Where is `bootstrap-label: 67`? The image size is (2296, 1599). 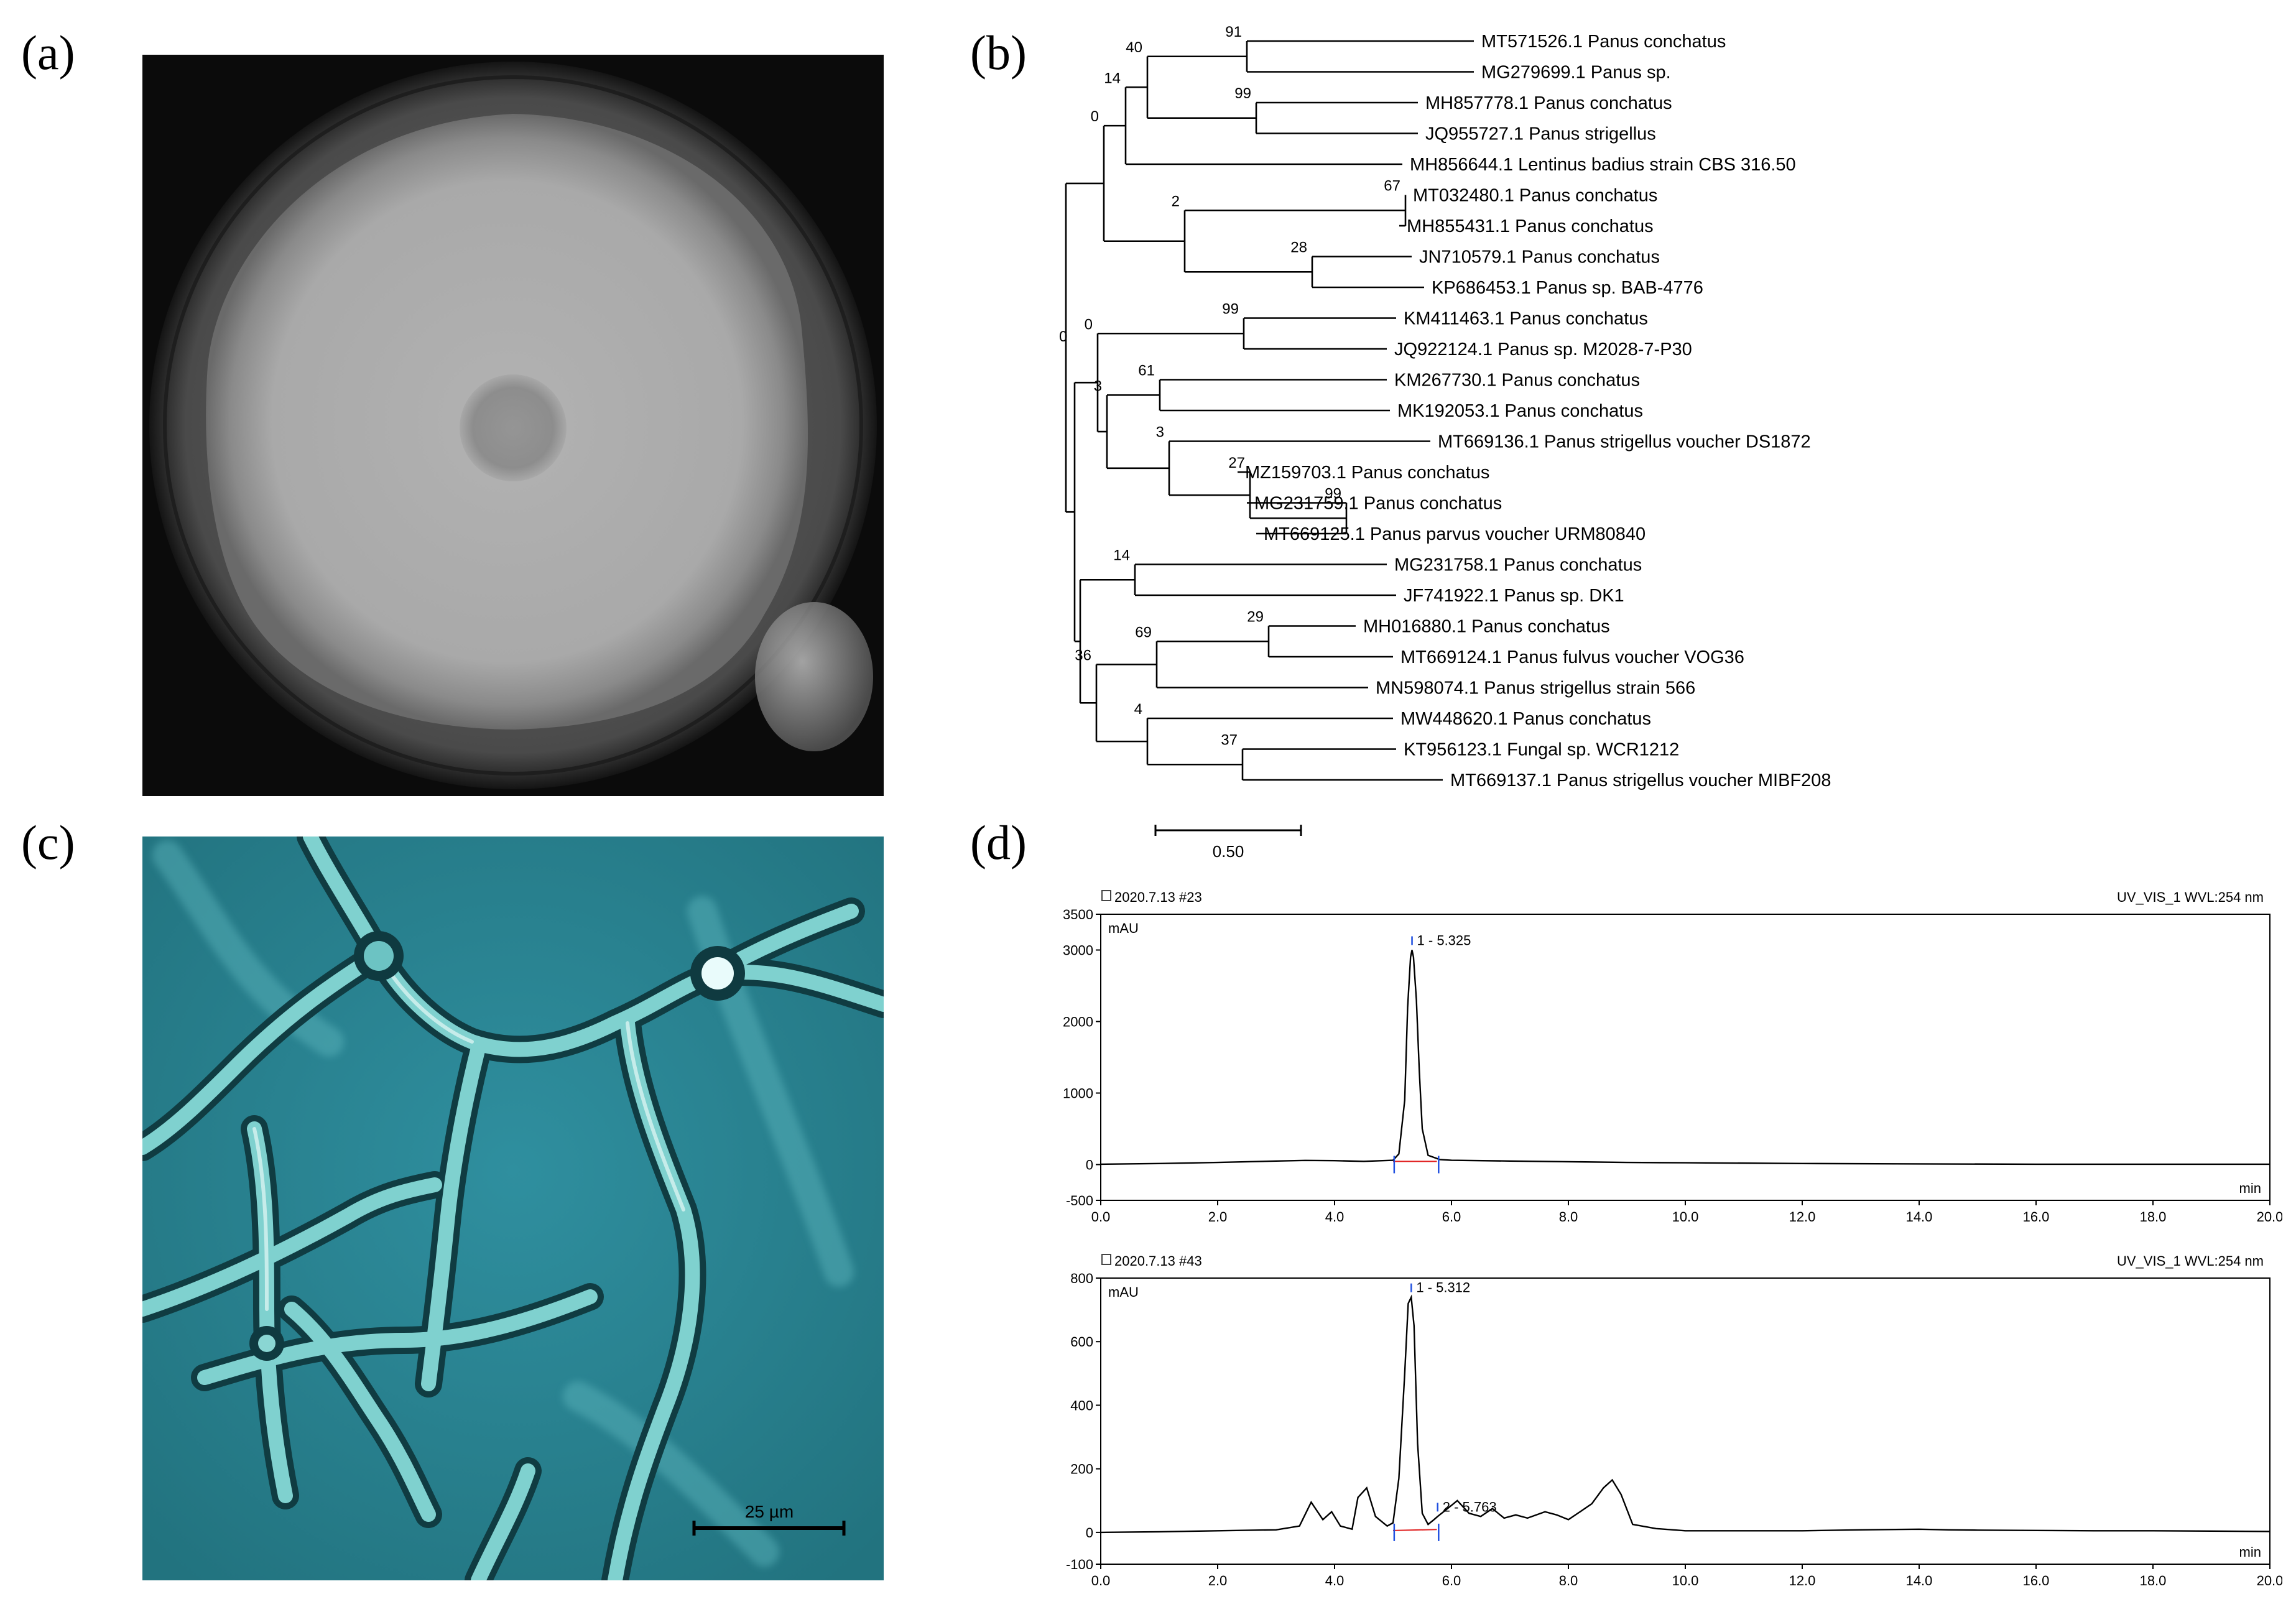 bootstrap-label: 67 is located at coordinates (1392, 187).